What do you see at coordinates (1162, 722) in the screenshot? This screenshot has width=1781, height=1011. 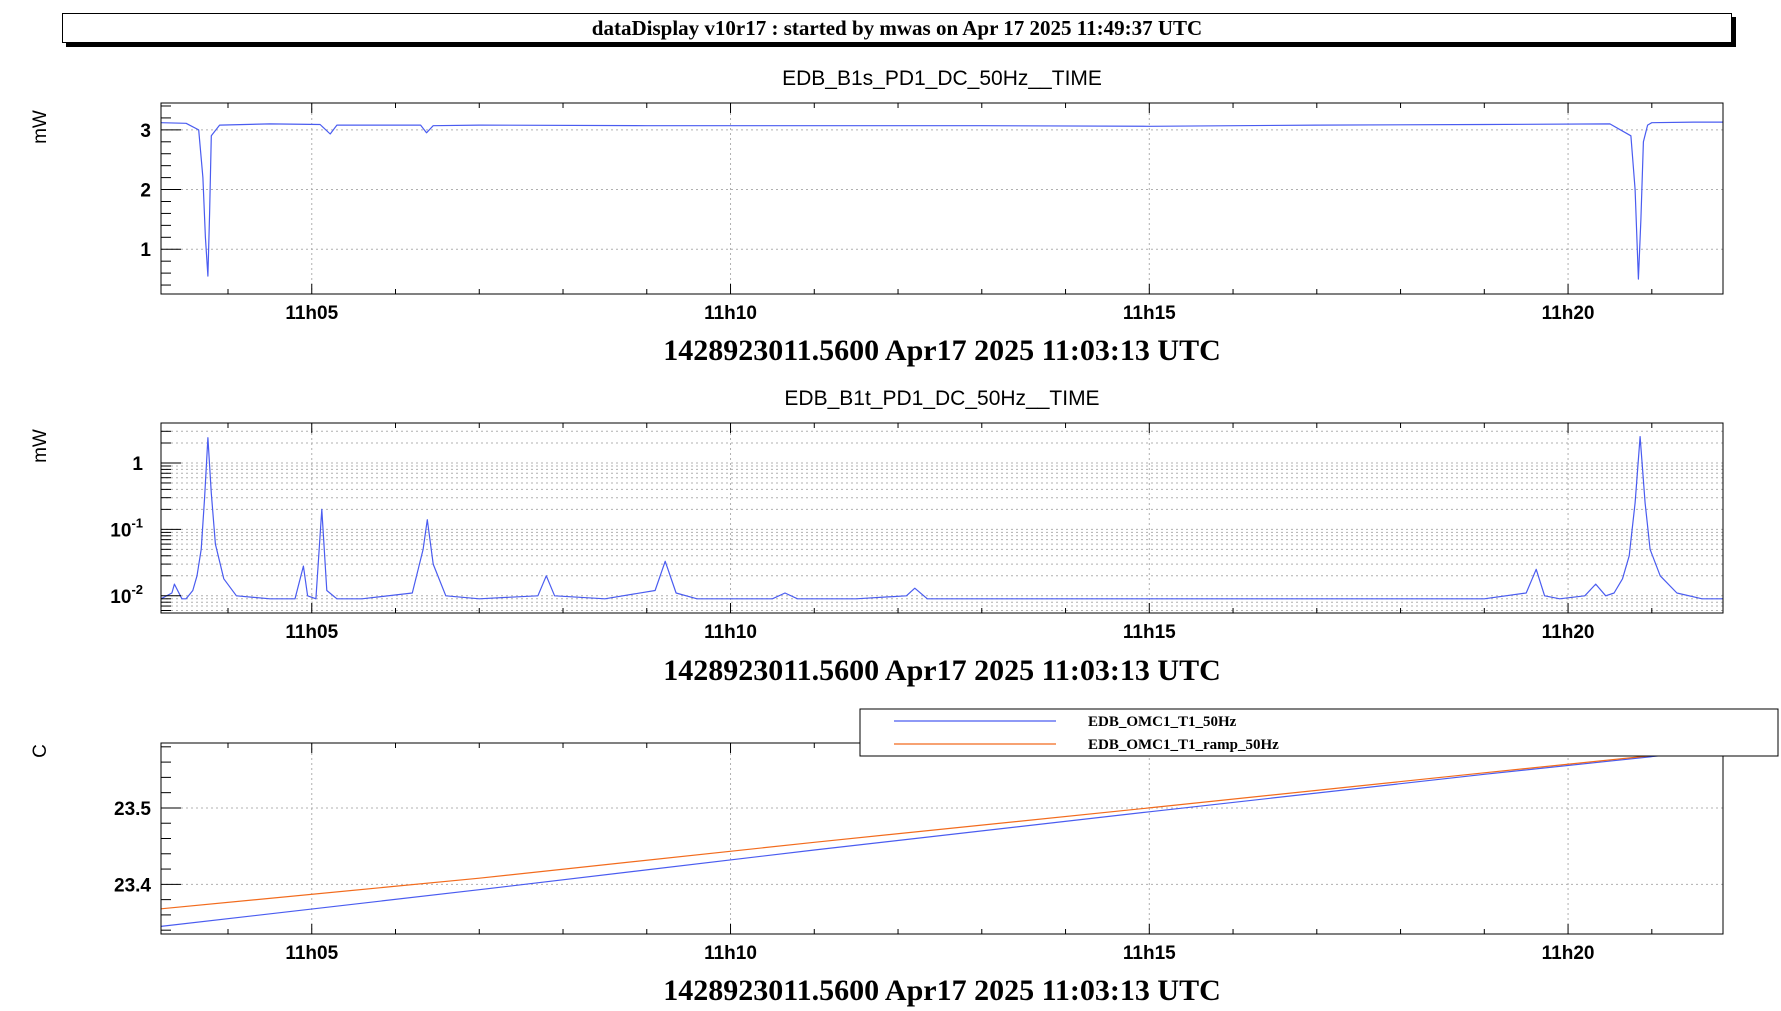 I see `legend-entry: EDB_OMC1_T1_50Hz` at bounding box center [1162, 722].